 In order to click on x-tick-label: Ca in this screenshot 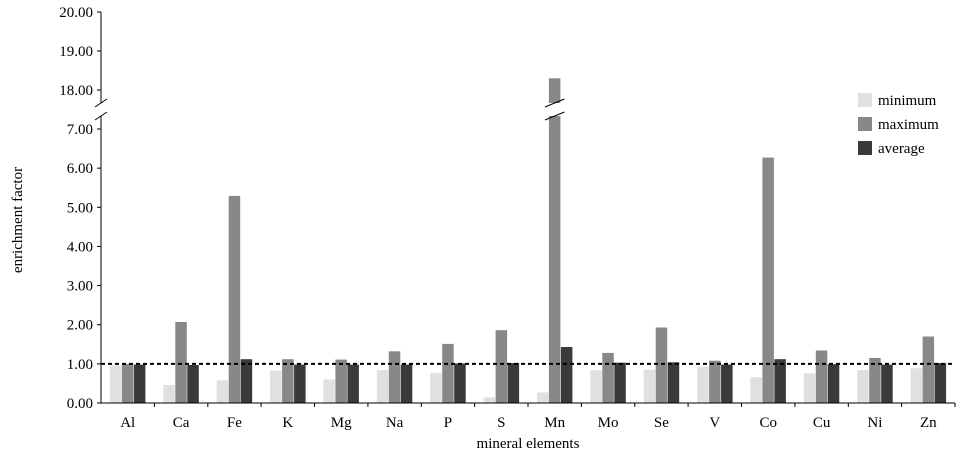, I will do `click(181, 423)`.